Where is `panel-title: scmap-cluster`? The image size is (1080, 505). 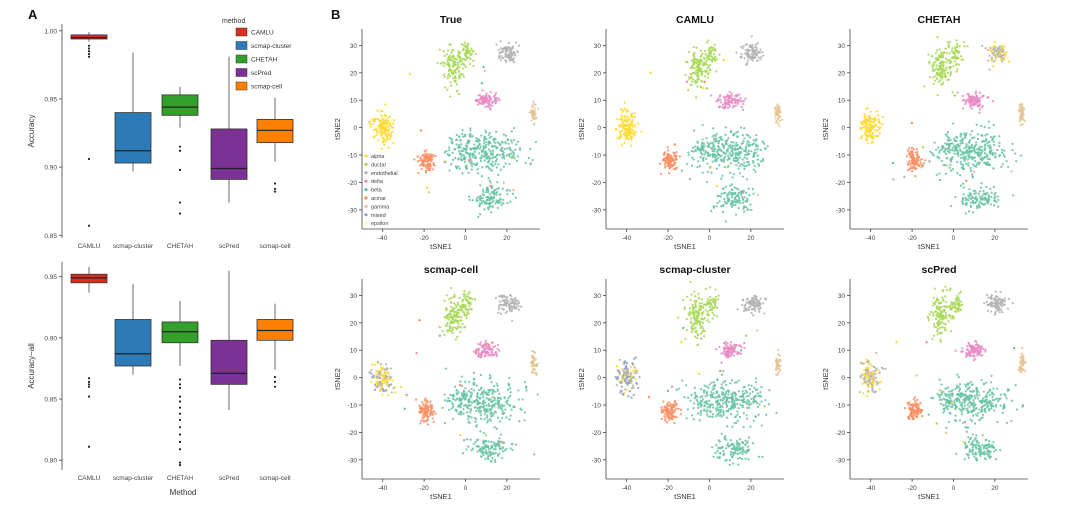 panel-title: scmap-cluster is located at coordinates (694, 270).